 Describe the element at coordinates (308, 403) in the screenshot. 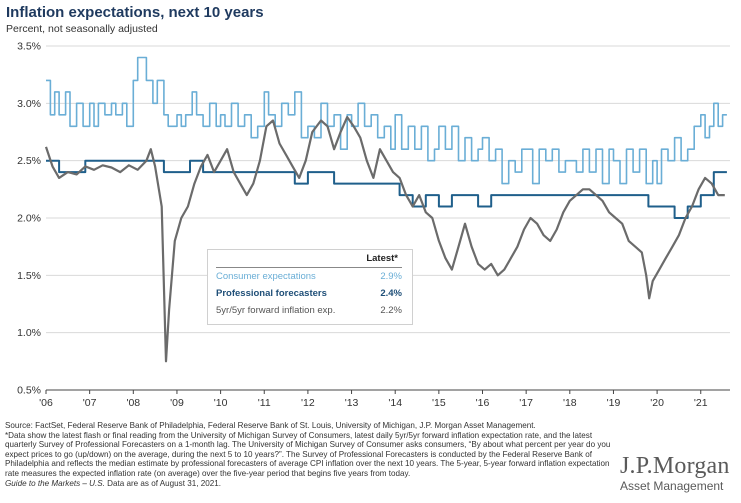

I see `x-tick-label: '12` at that location.